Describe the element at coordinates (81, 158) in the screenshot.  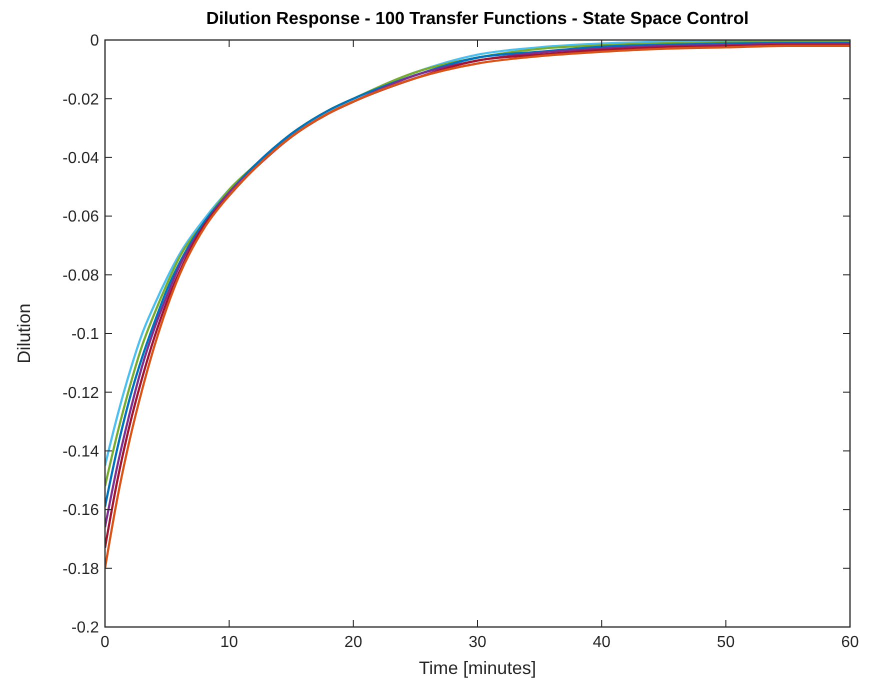
I see `y-tick-label: -0.04` at that location.